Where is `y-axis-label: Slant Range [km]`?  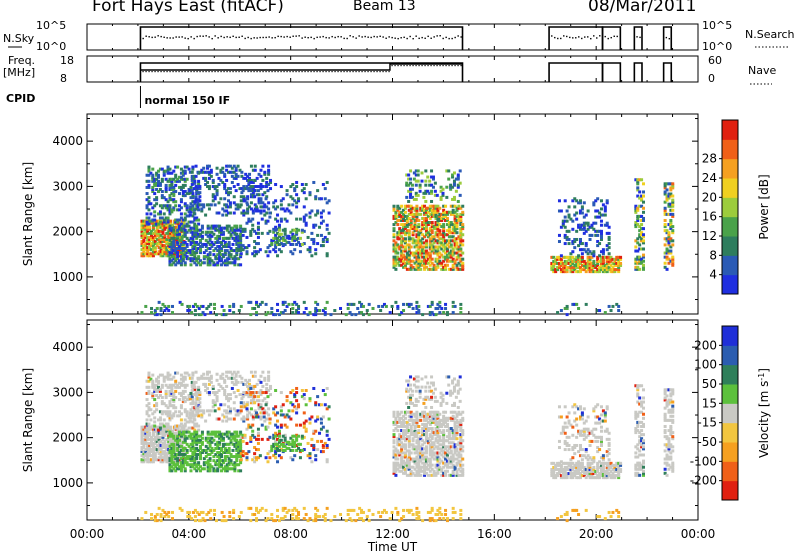 y-axis-label: Slant Range [km] is located at coordinates (28, 420).